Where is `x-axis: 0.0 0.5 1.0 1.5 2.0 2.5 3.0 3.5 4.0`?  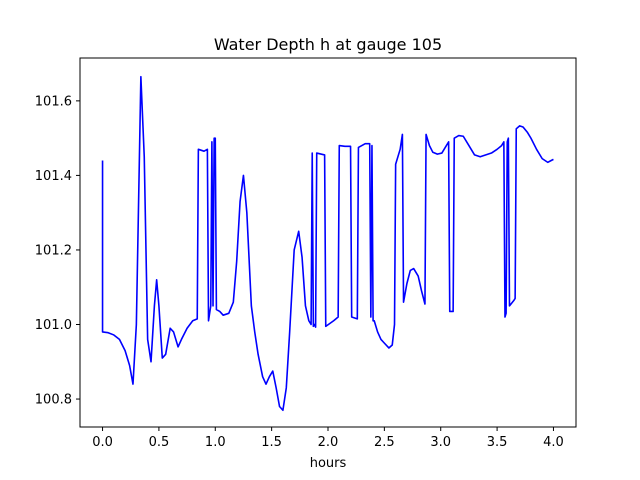 x-axis: 0.0 0.5 1.0 1.5 2.0 2.5 3.0 3.5 4.0 is located at coordinates (328, 438).